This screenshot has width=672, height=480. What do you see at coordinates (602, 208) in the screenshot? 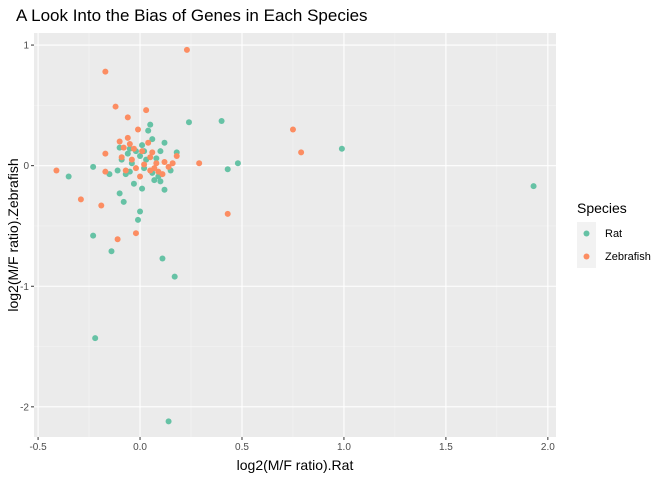
I see `legend-title: Species` at bounding box center [602, 208].